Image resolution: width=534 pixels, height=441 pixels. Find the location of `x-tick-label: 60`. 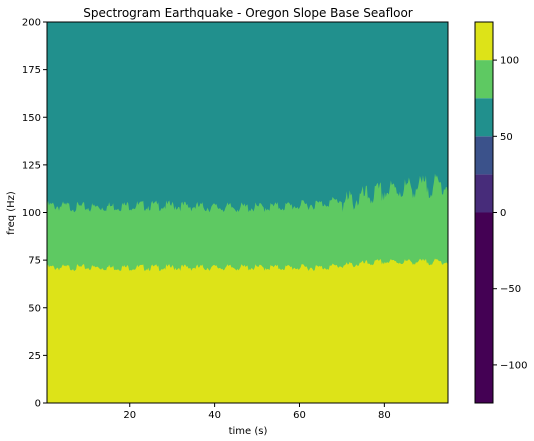

x-tick-label: 60 is located at coordinates (299, 415).